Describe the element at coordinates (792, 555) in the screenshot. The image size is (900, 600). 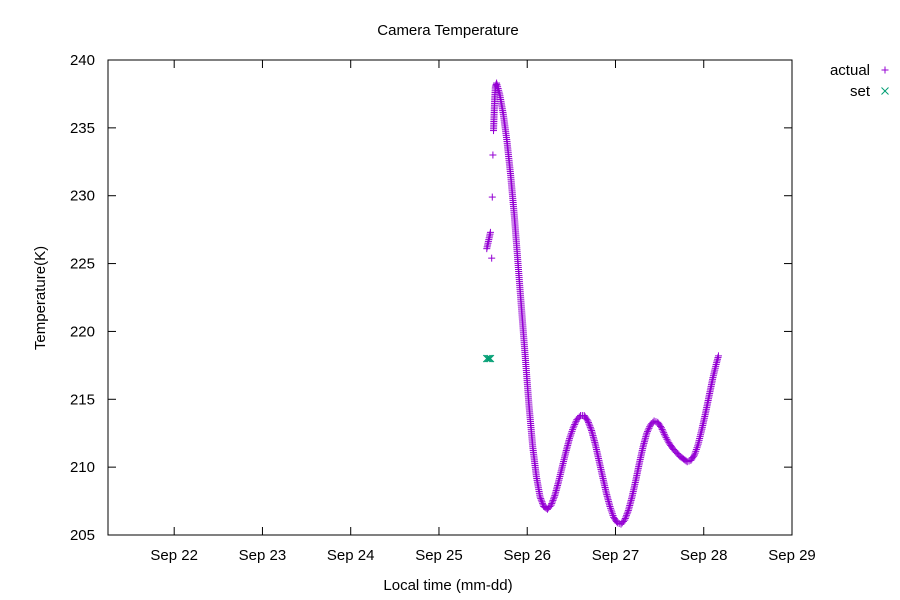
I see `x-tick-label: Sep 29` at that location.